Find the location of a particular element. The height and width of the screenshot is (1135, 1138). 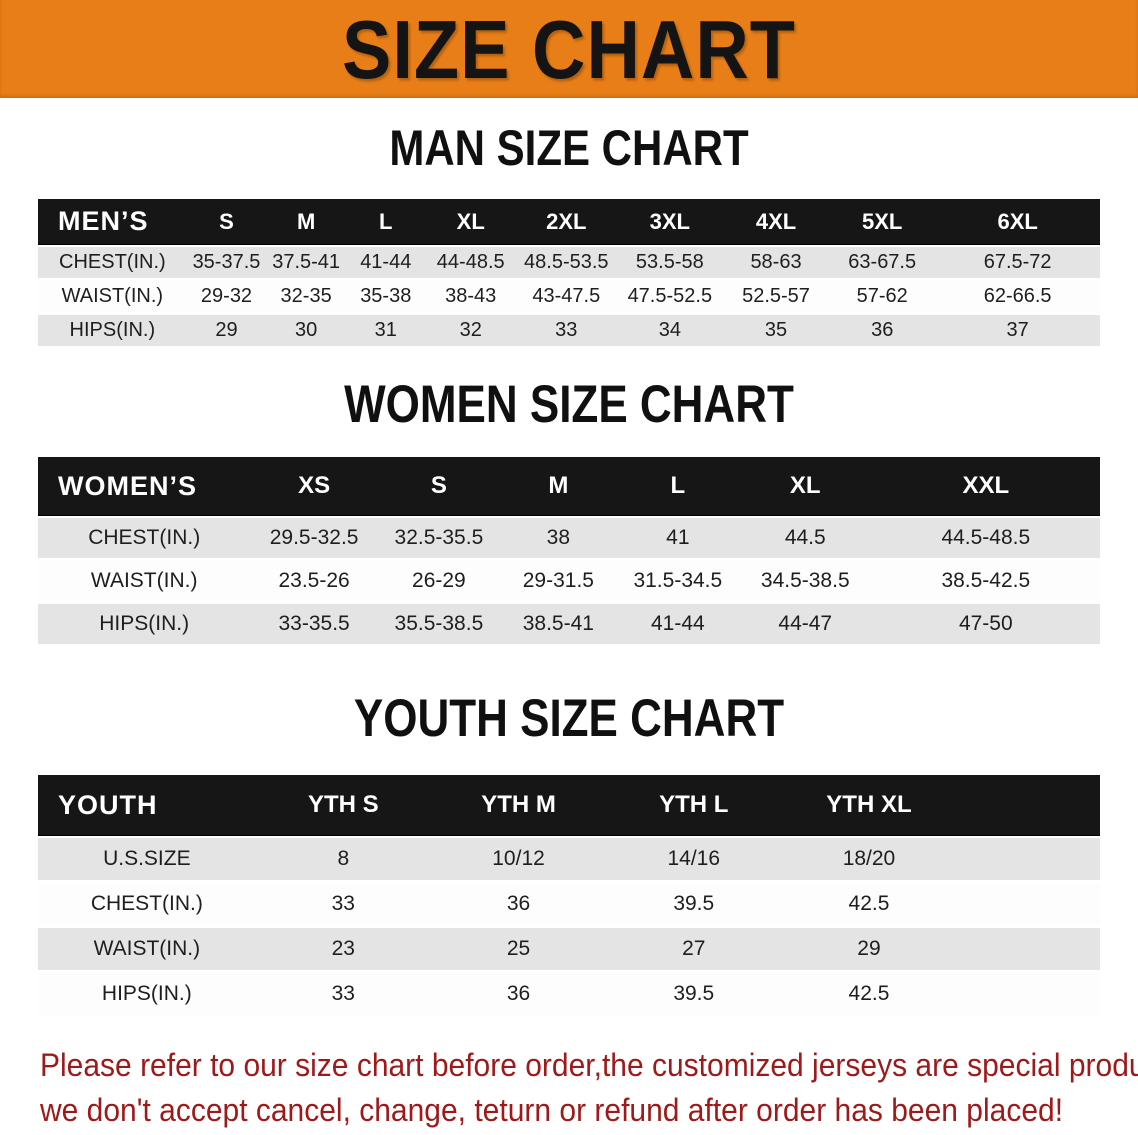

value-cell: 35 is located at coordinates (776, 330).